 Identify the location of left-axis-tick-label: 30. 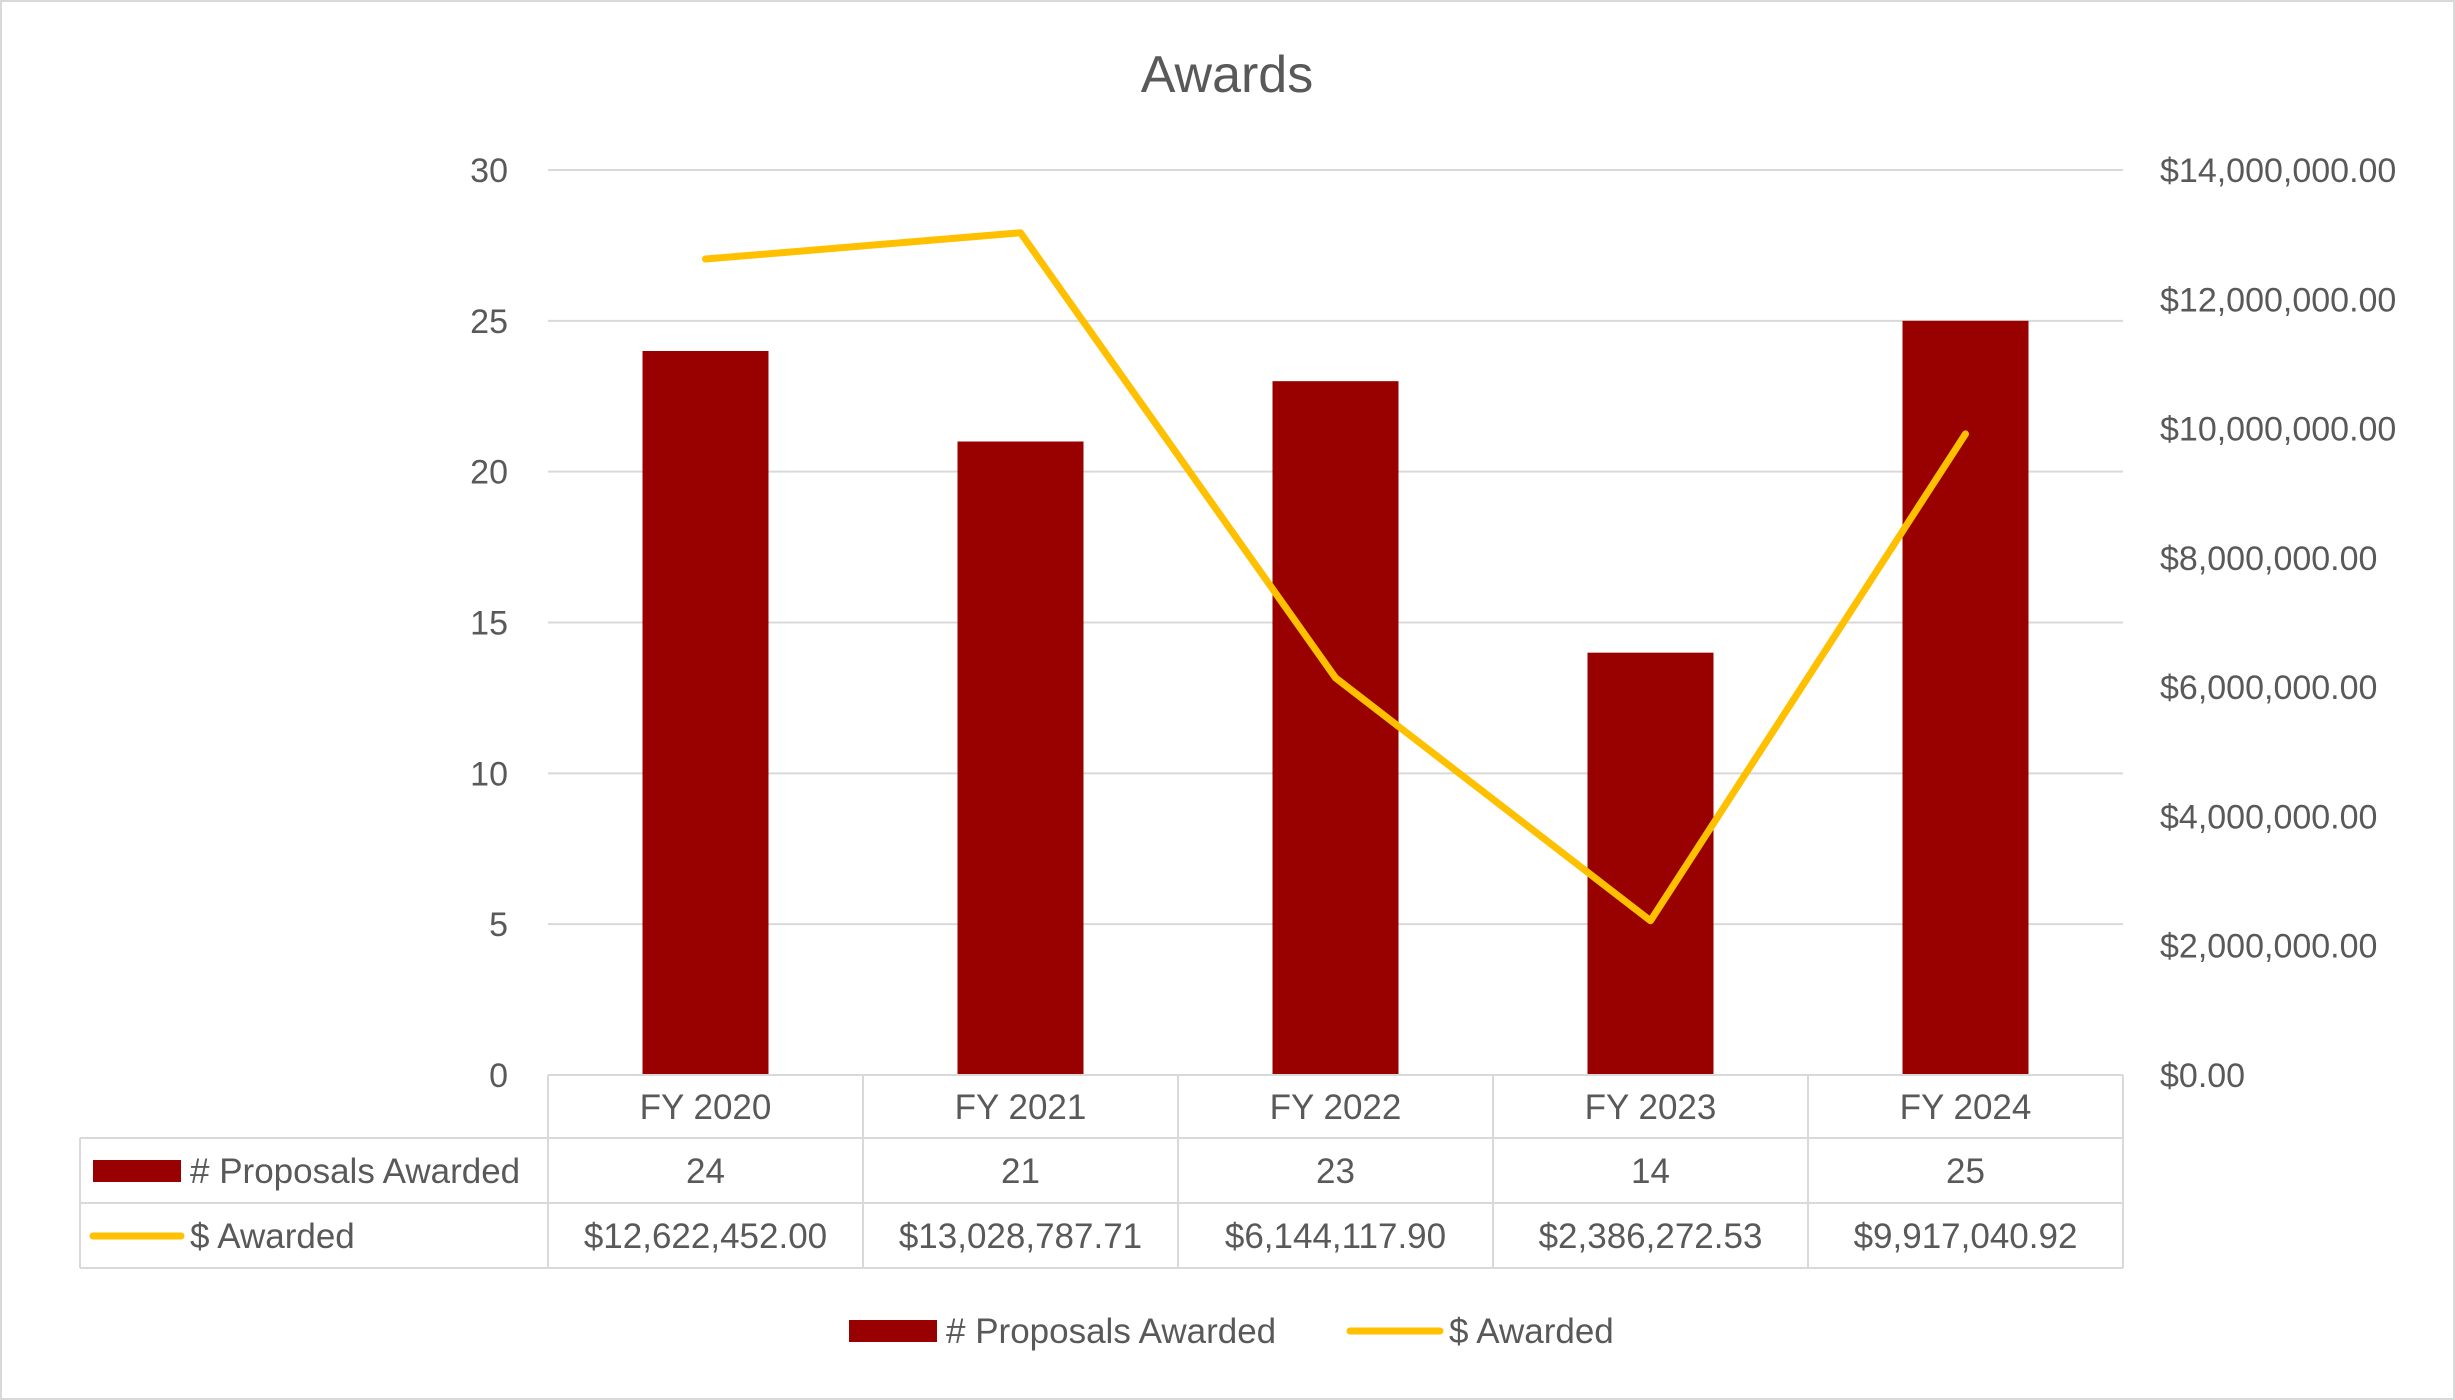
(489, 171).